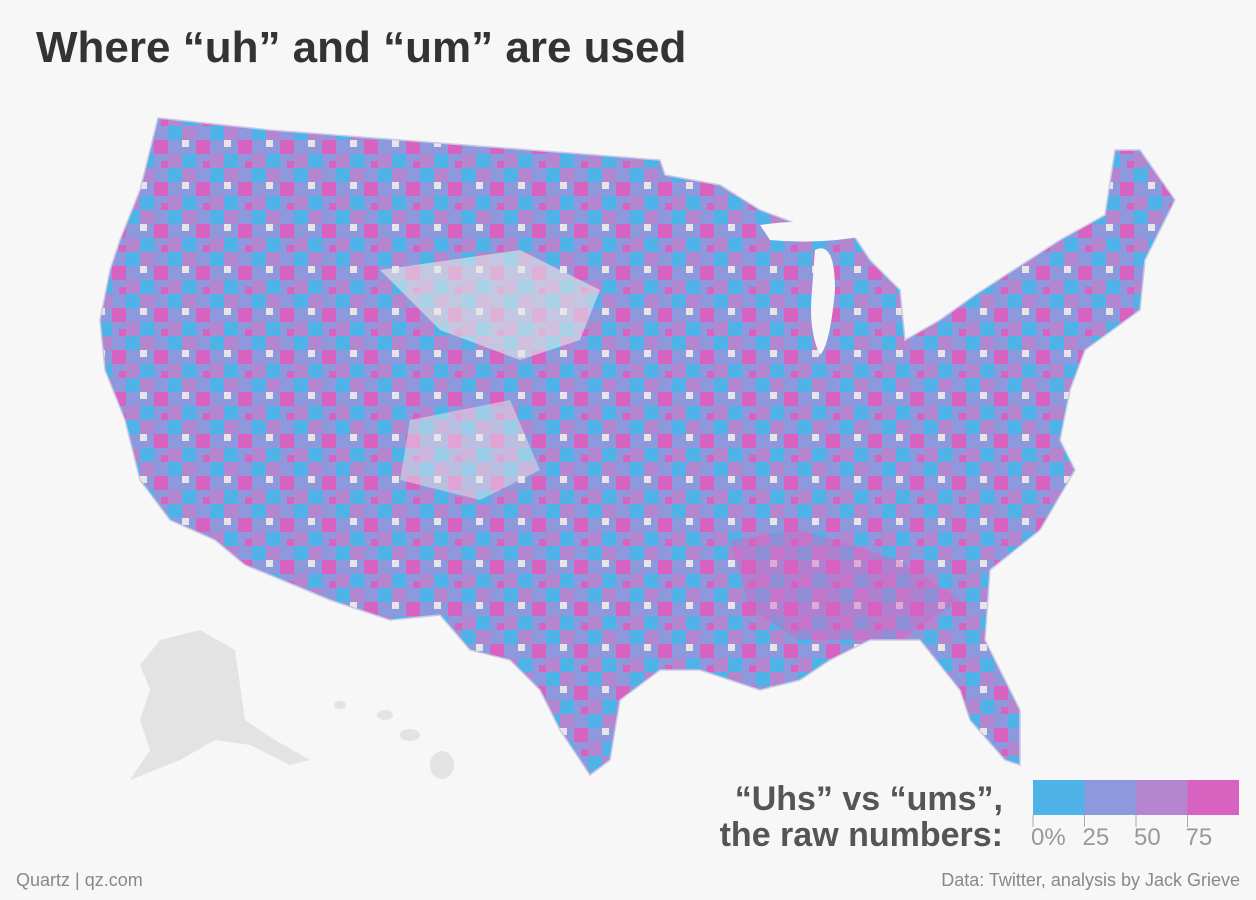 Image resolution: width=1256 pixels, height=900 pixels. I want to click on alaska, so click(220, 705).